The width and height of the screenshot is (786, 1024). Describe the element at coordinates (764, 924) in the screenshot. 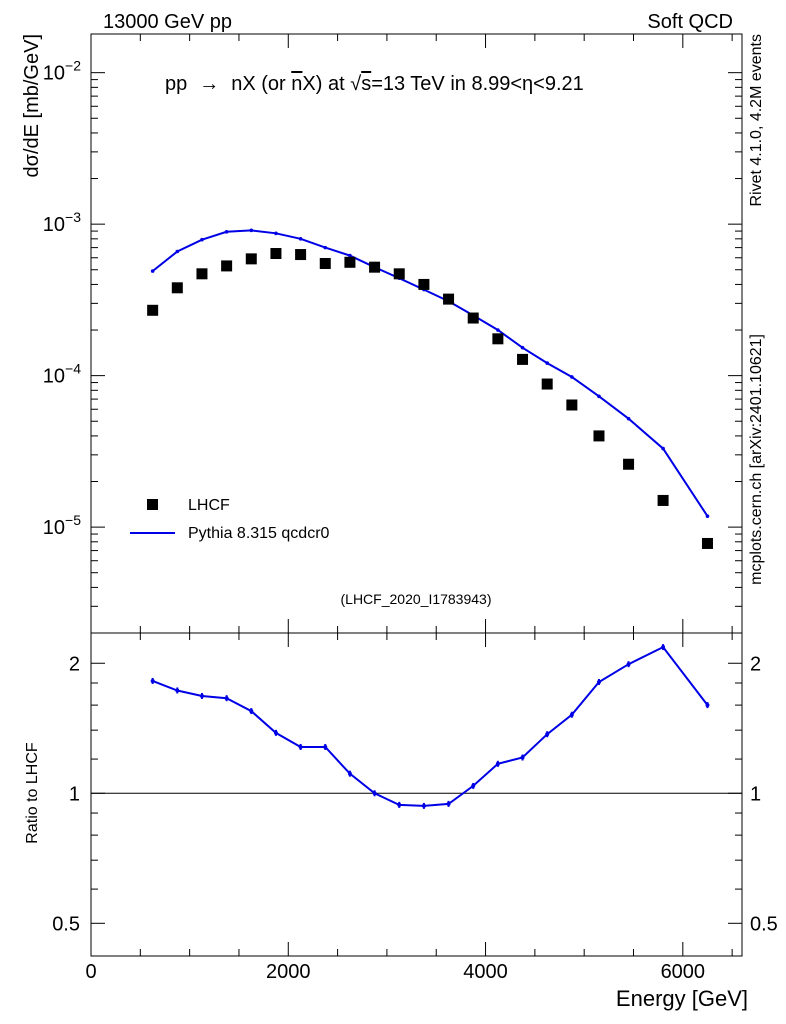

I see `ratio-y-tick-label-right: 0.5` at that location.